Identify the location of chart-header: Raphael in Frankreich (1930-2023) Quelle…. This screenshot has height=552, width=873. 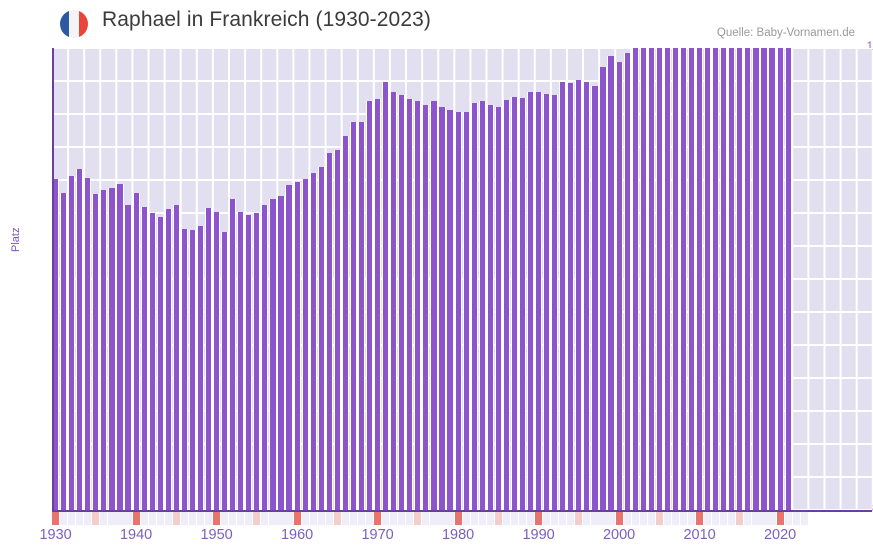
(436, 23).